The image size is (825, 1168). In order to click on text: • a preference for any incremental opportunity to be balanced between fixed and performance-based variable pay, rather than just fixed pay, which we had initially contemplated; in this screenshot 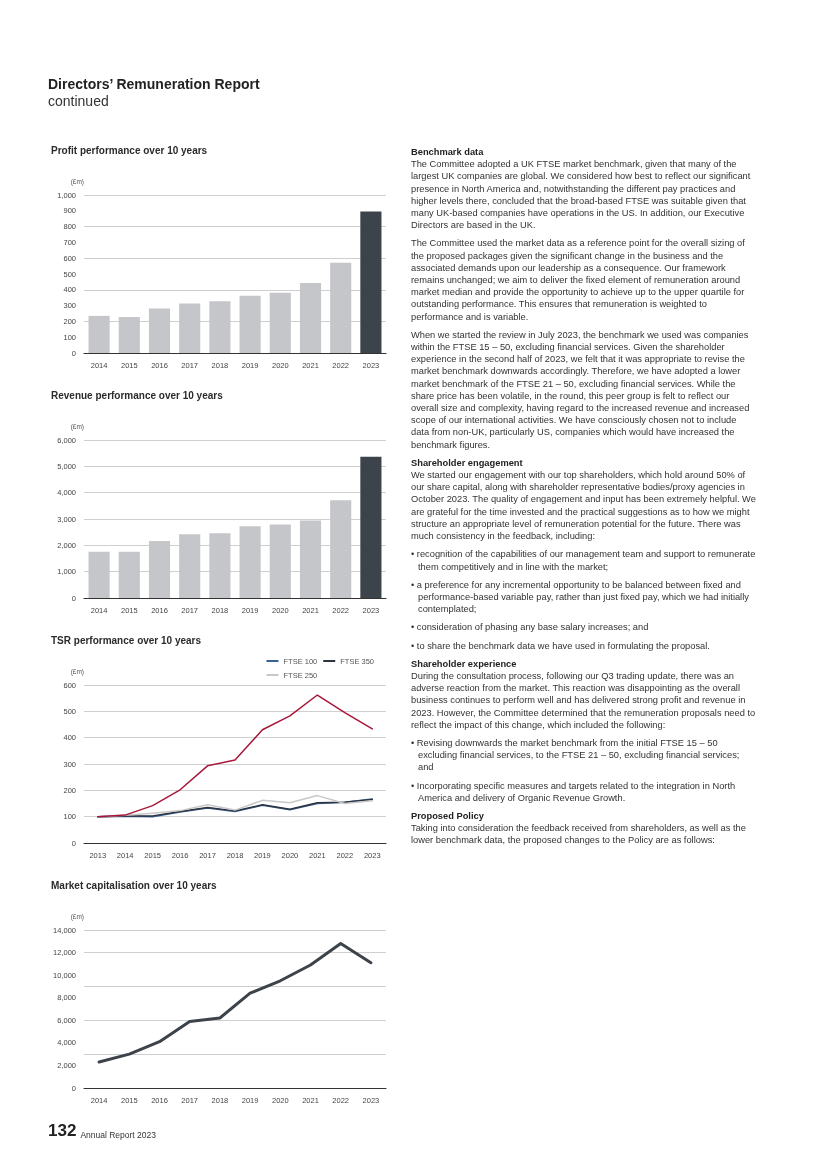, I will do `click(580, 597)`.